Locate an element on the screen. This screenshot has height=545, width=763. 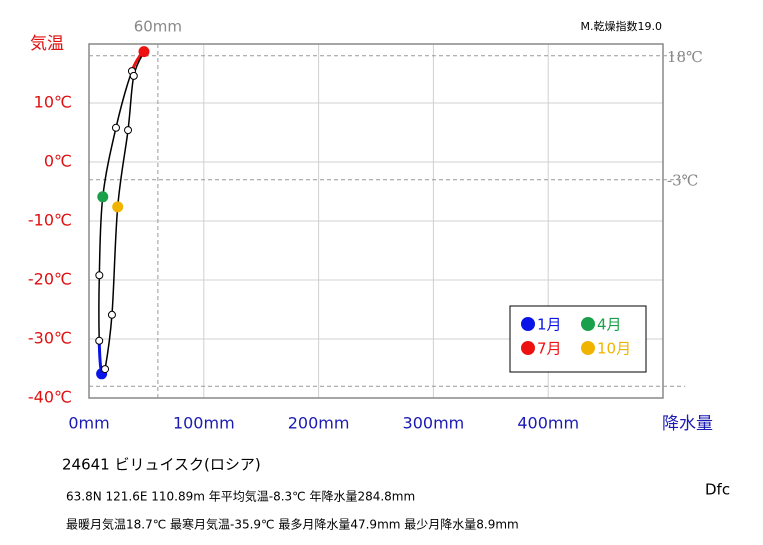
legend-label: 4月 is located at coordinates (609, 325).